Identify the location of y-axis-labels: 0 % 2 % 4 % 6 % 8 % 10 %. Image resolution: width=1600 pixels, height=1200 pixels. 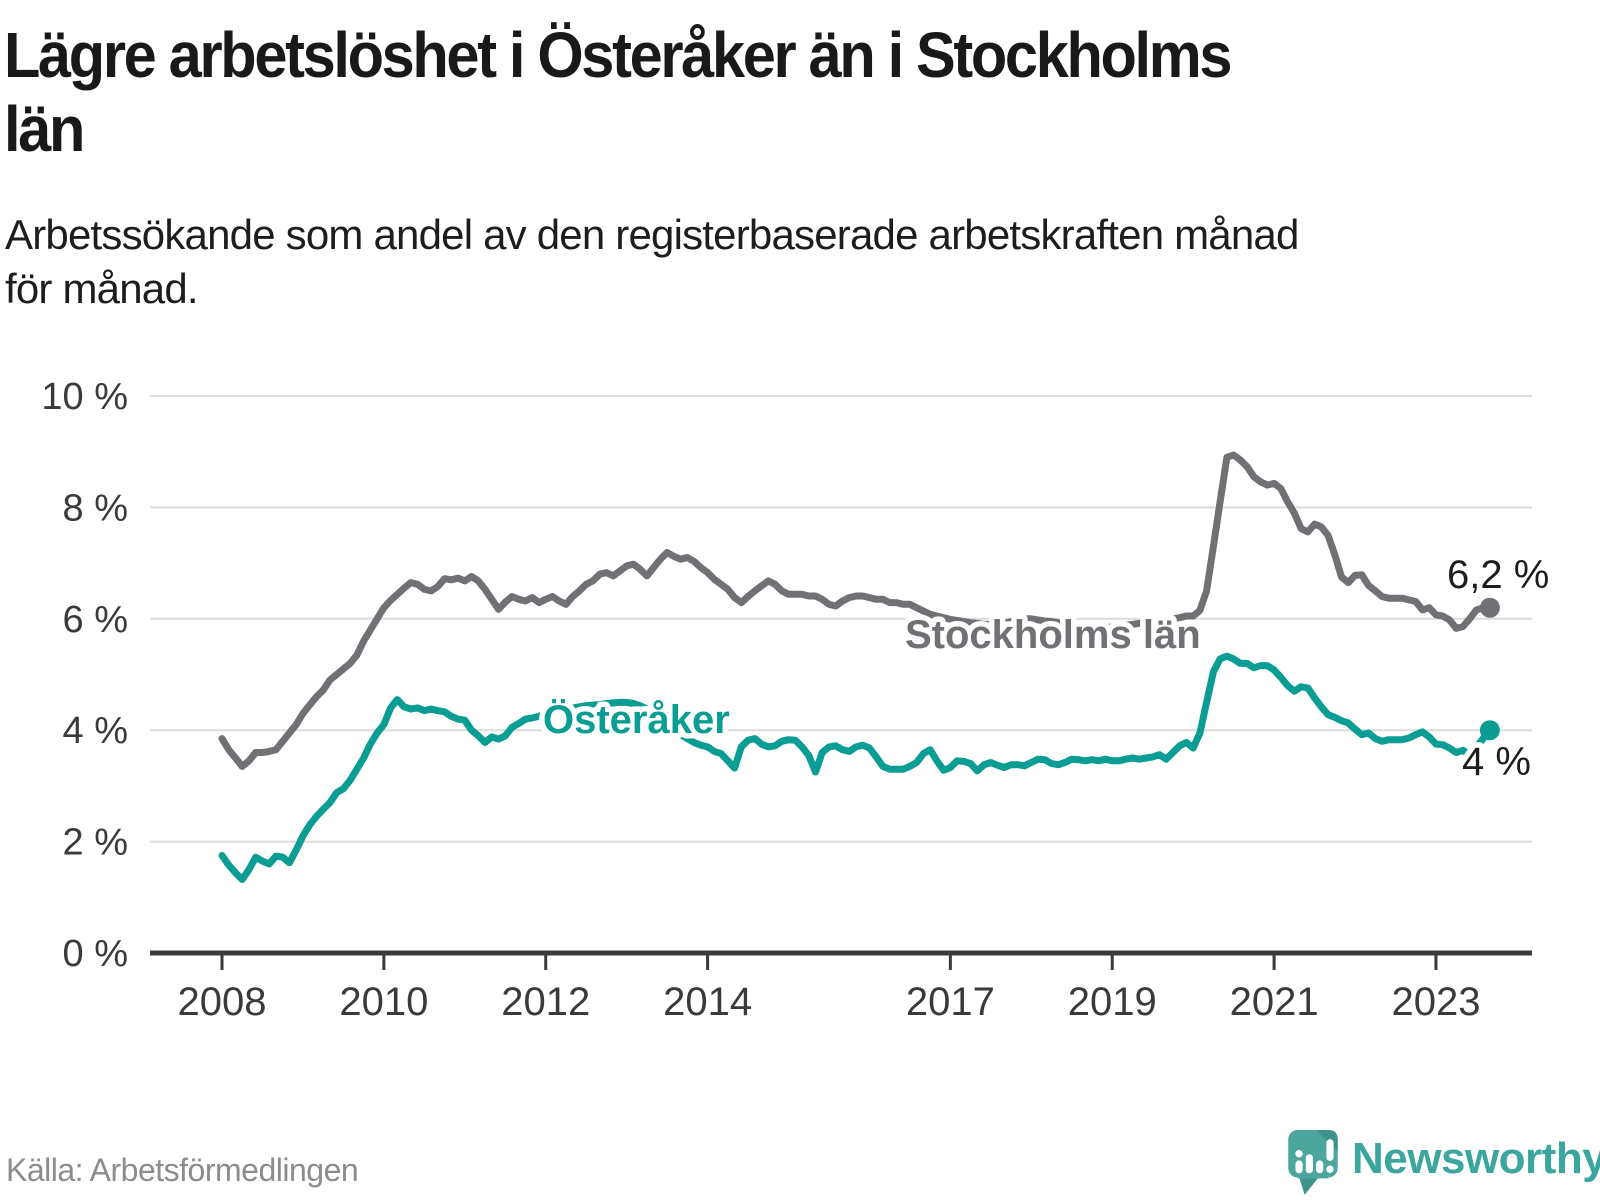
(84, 675).